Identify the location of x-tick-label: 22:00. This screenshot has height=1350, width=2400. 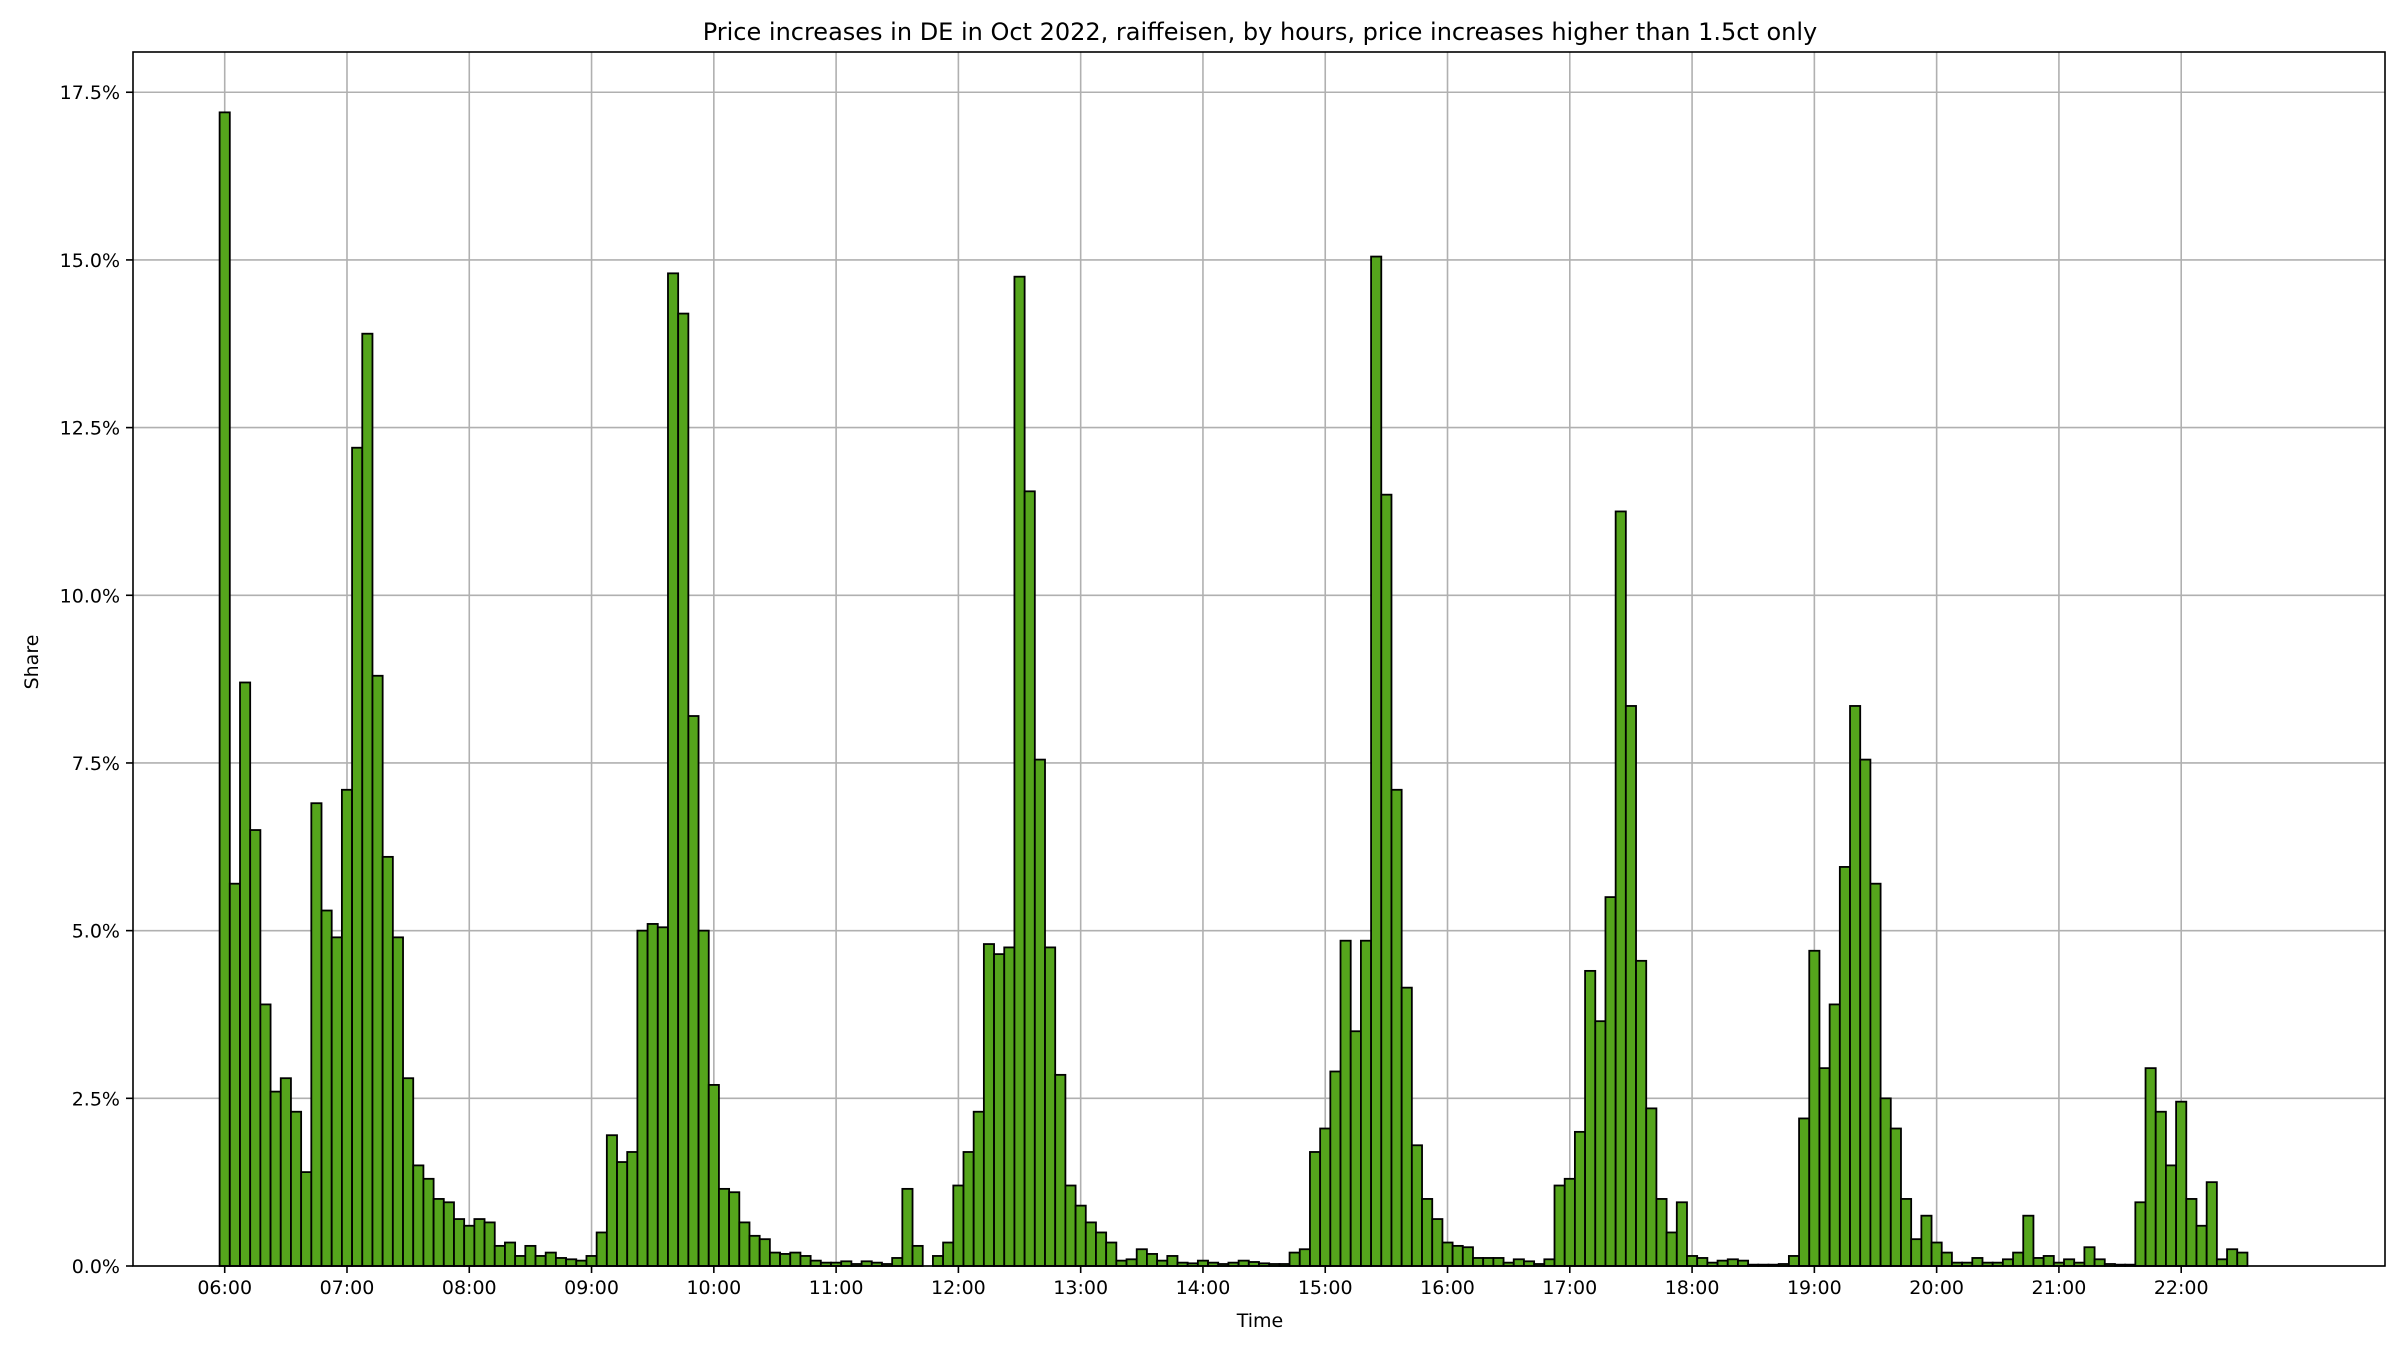
(2181, 1288).